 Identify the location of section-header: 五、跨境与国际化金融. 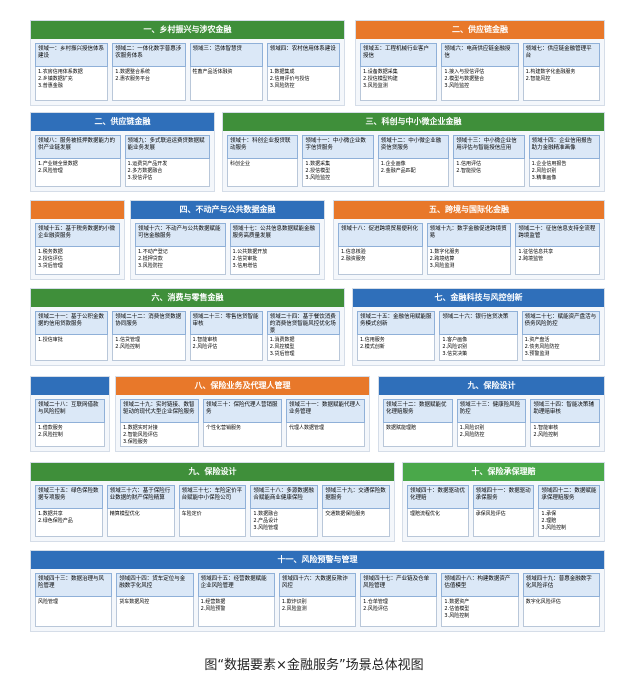
(469, 210).